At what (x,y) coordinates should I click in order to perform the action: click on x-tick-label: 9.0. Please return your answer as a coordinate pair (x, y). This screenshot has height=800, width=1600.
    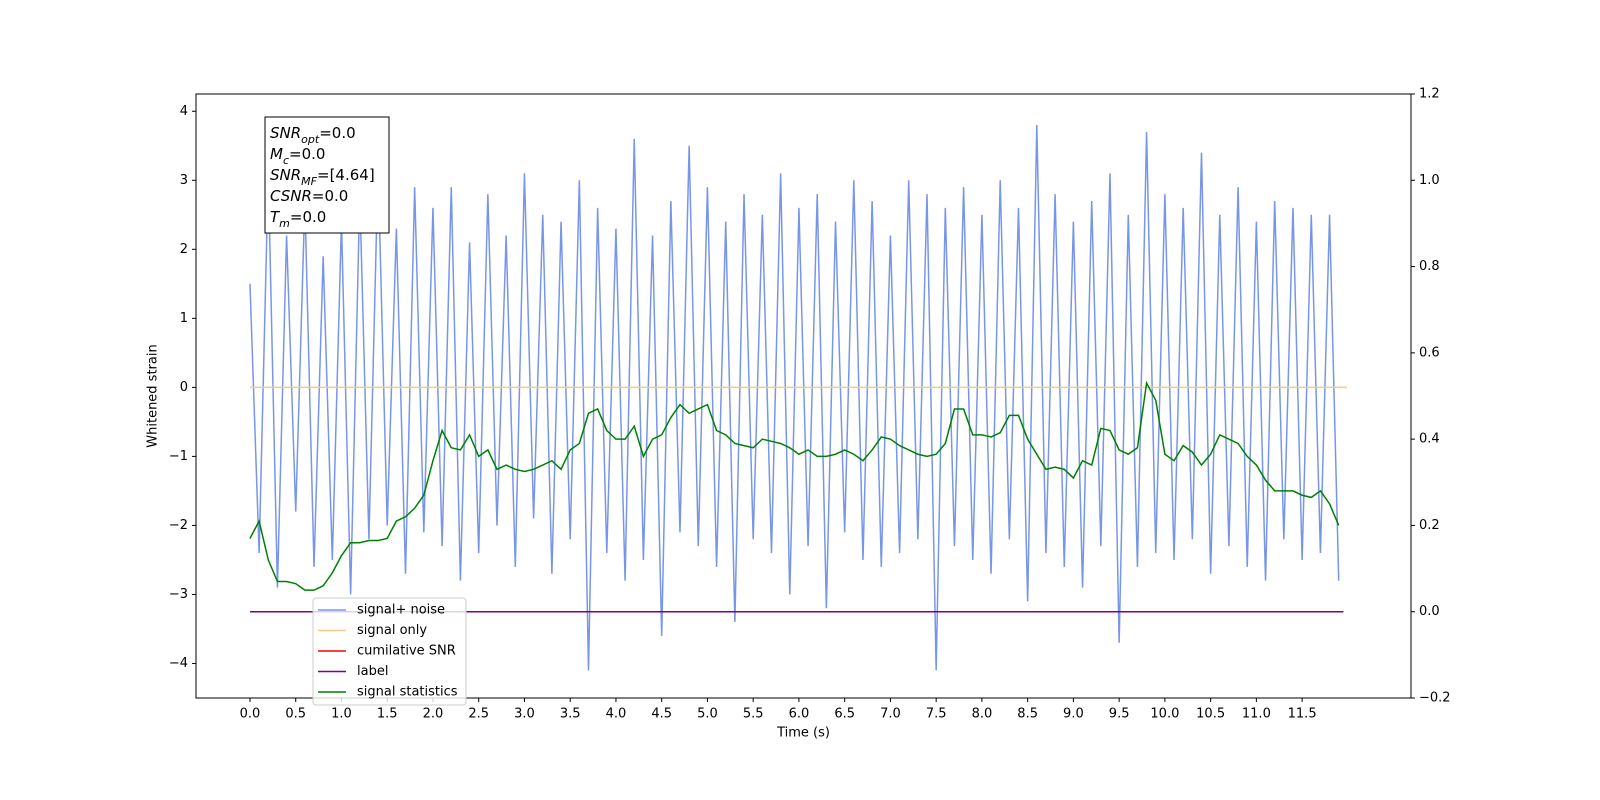
    Looking at the image, I should click on (1073, 714).